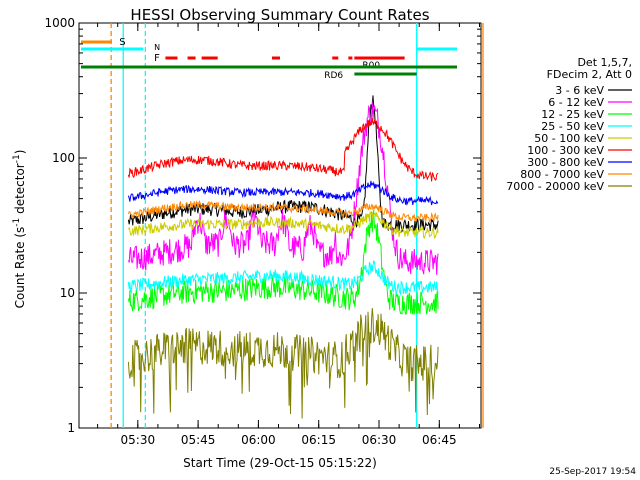 This screenshot has height=480, width=640. What do you see at coordinates (572, 114) in the screenshot?
I see `legend-entry-label: 12 - 25 keV` at bounding box center [572, 114].